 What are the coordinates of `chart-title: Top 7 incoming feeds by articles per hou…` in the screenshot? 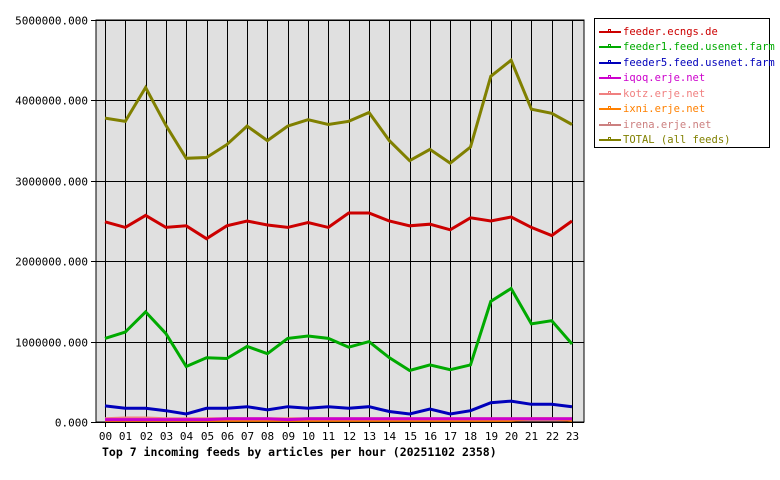 It's located at (299, 452).